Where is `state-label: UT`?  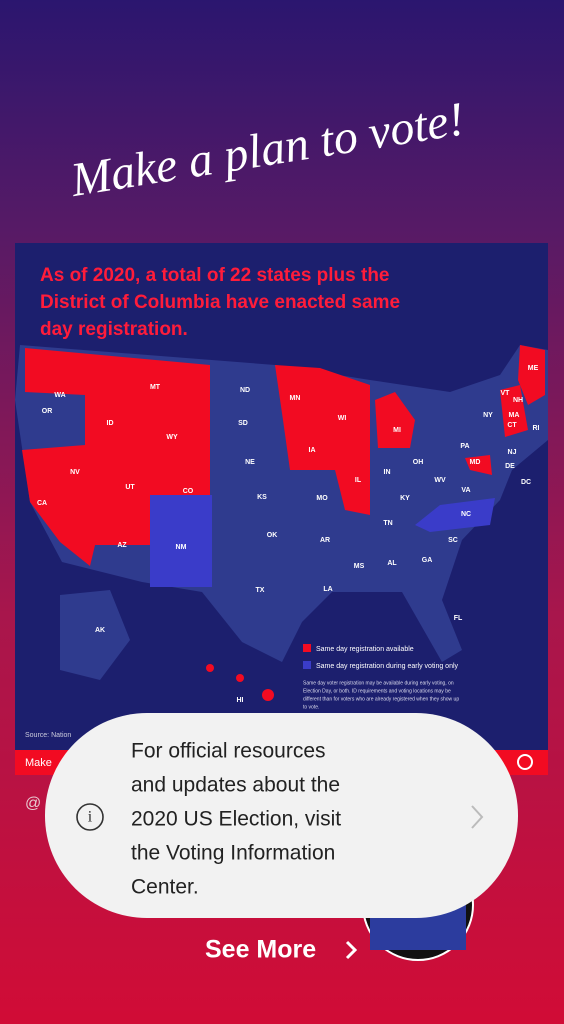
state-label: UT is located at coordinates (130, 487).